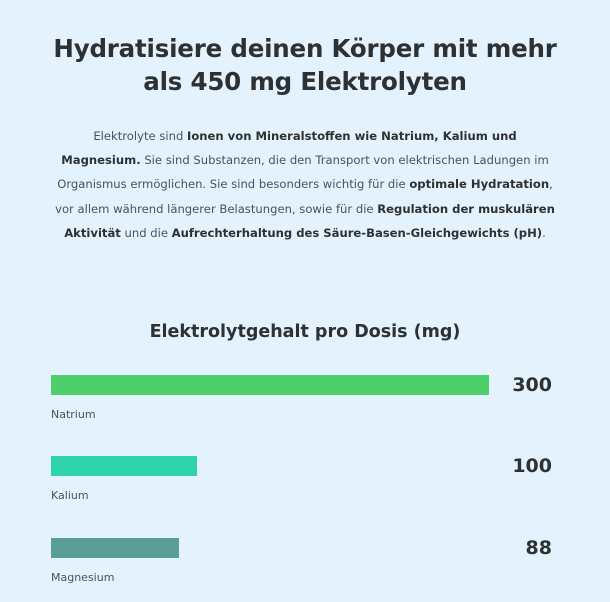 The image size is (610, 602). What do you see at coordinates (146, 232) in the screenshot?
I see `intro-text-4: und die` at bounding box center [146, 232].